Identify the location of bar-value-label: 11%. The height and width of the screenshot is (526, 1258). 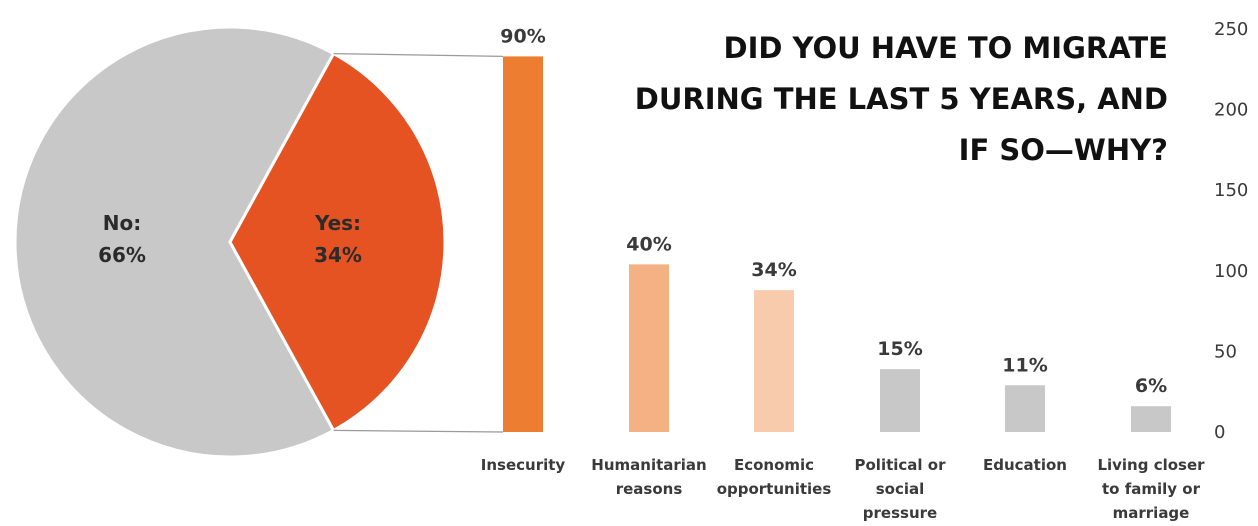
(1024, 365).